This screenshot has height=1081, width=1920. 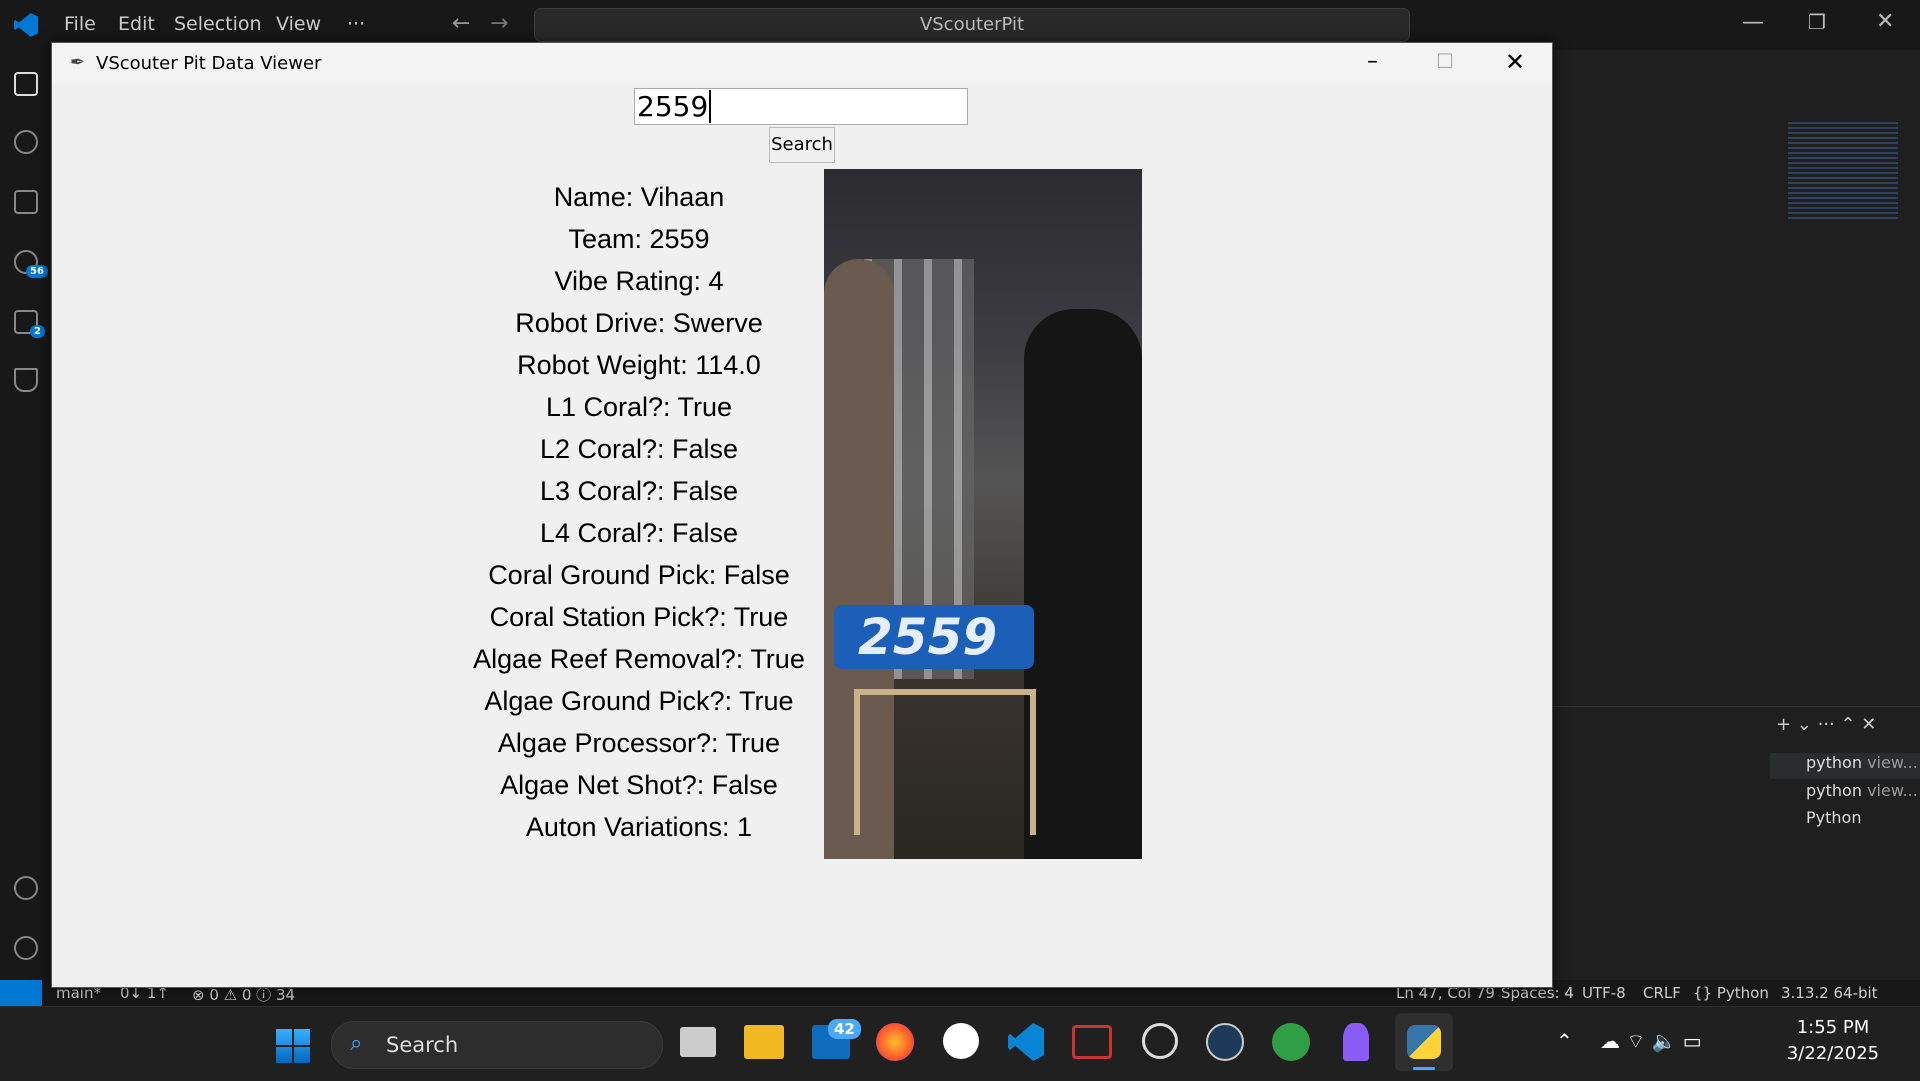 I want to click on field-label: Algae Net Shot?: False, so click(x=639, y=785).